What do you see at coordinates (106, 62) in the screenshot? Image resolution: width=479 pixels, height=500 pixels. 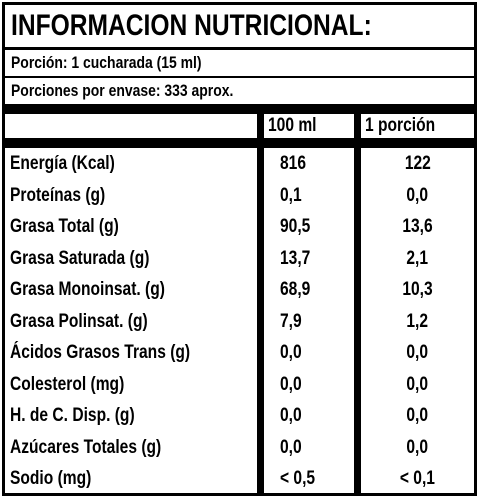 I see `serving: Porción: 1 cucharada (15 ml)` at bounding box center [106, 62].